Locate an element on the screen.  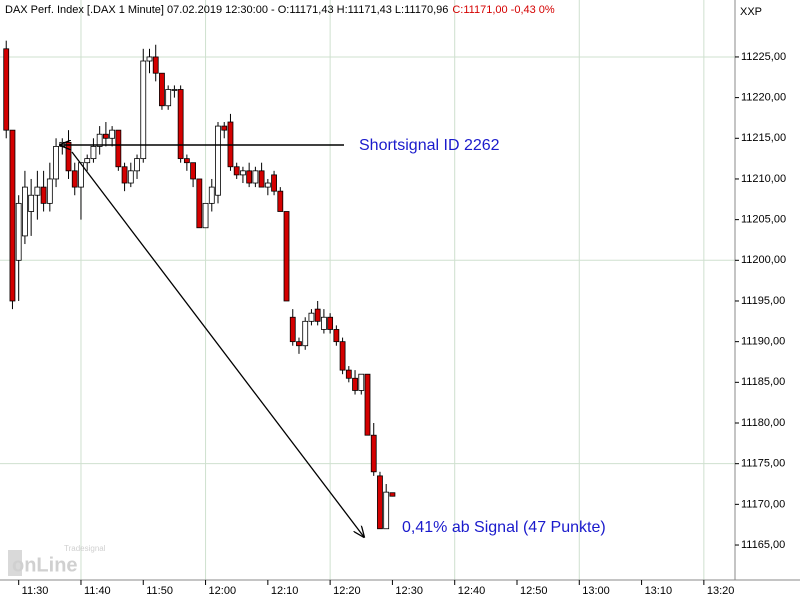
x-tick-label: 11:40 is located at coordinates (97, 591).